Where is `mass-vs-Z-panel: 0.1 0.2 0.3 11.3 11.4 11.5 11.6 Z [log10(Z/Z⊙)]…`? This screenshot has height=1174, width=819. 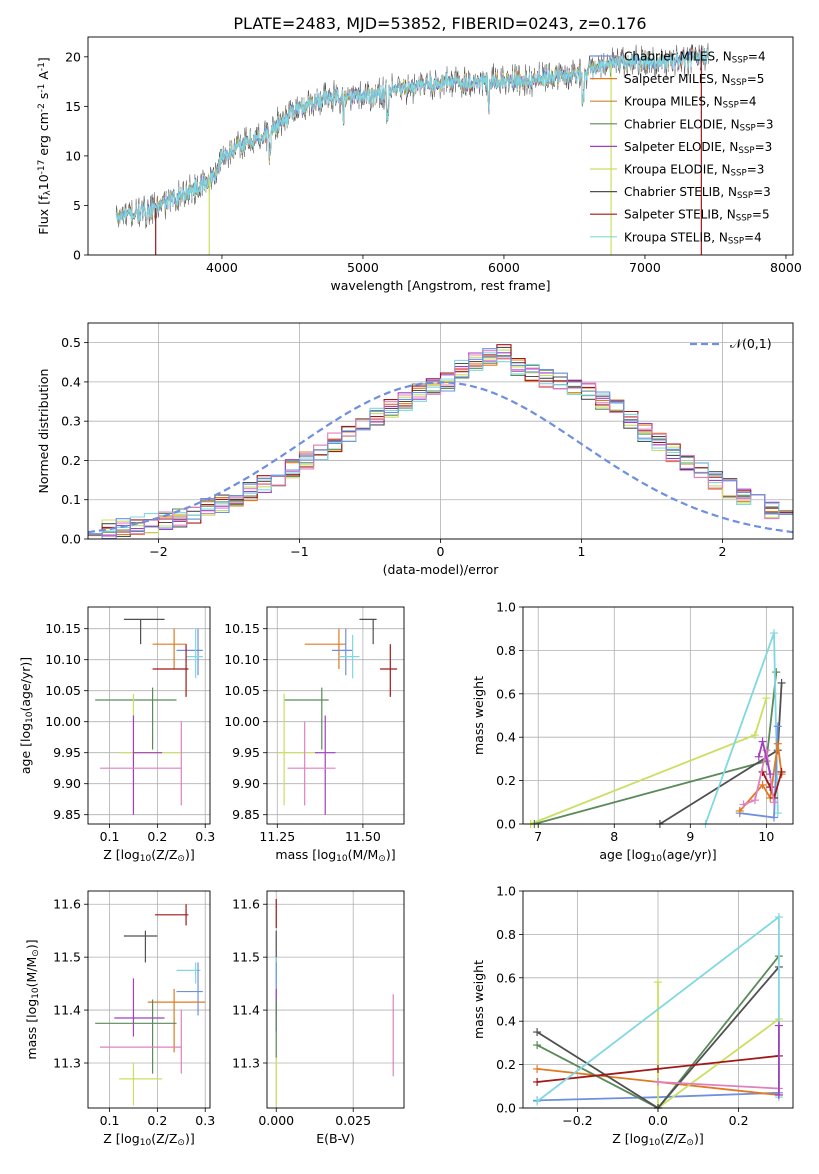
mass-vs-Z-panel: 0.1 0.2 0.3 11.3 11.4 11.5 11.6 Z [log10(Z/Z⊙)]… is located at coordinates (119, 1019).